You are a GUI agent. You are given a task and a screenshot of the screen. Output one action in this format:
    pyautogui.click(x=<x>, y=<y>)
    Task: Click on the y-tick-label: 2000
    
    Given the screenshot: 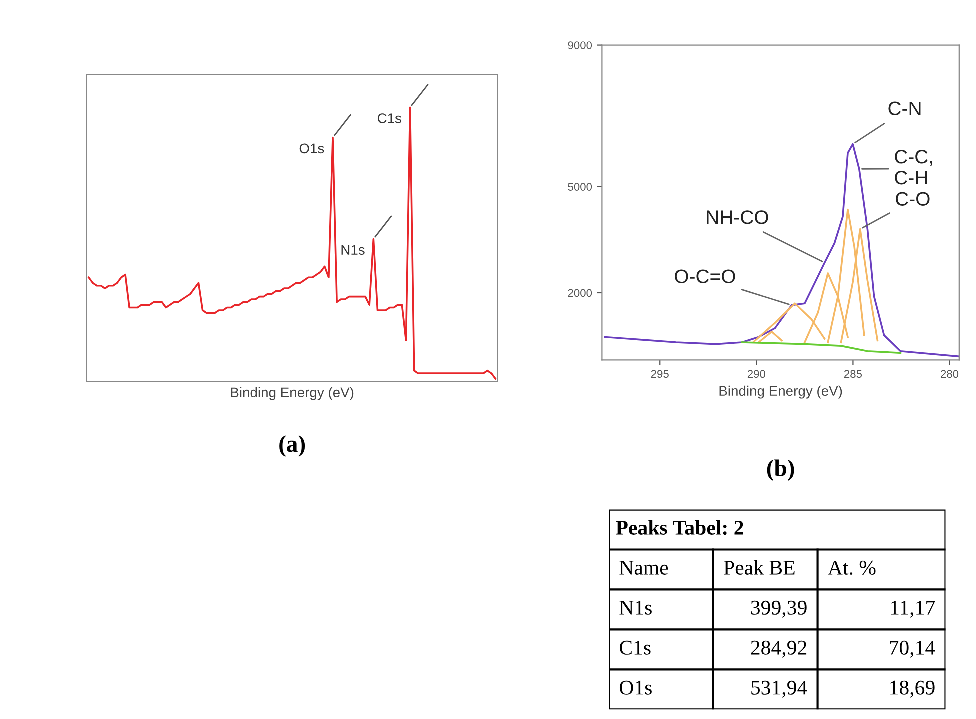 What is the action you would take?
    pyautogui.click(x=580, y=293)
    